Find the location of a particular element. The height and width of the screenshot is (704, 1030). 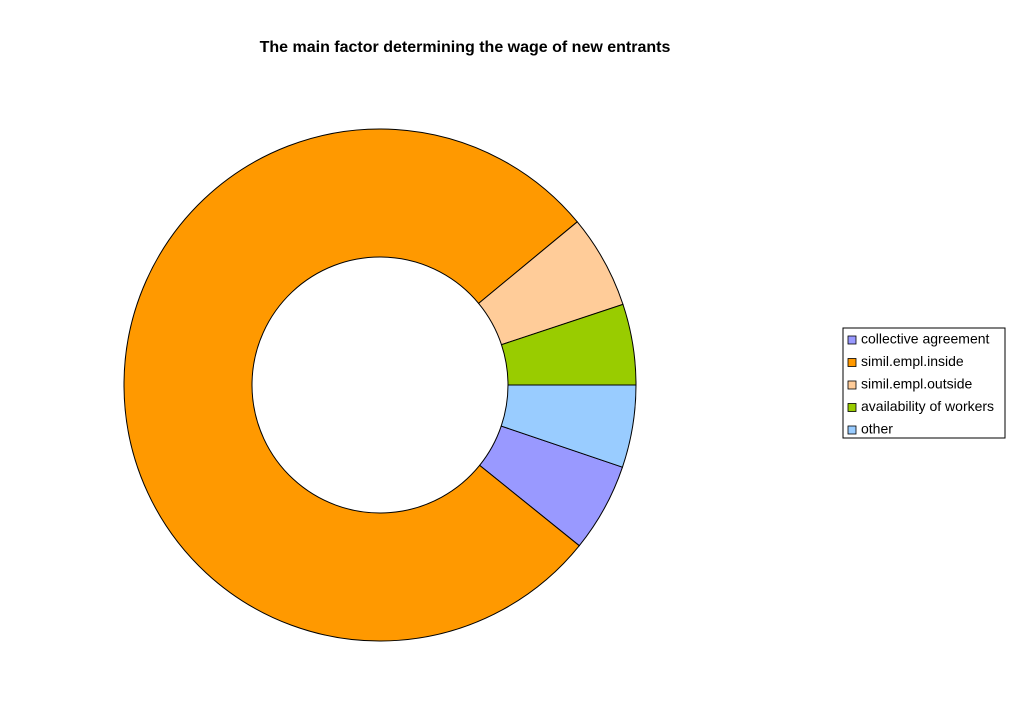

legend-box is located at coordinates (924, 383).